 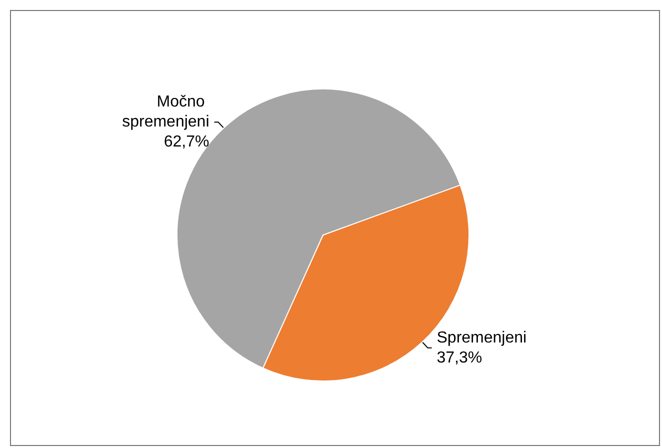 I want to click on data-label: 37,3%, so click(x=459, y=357).